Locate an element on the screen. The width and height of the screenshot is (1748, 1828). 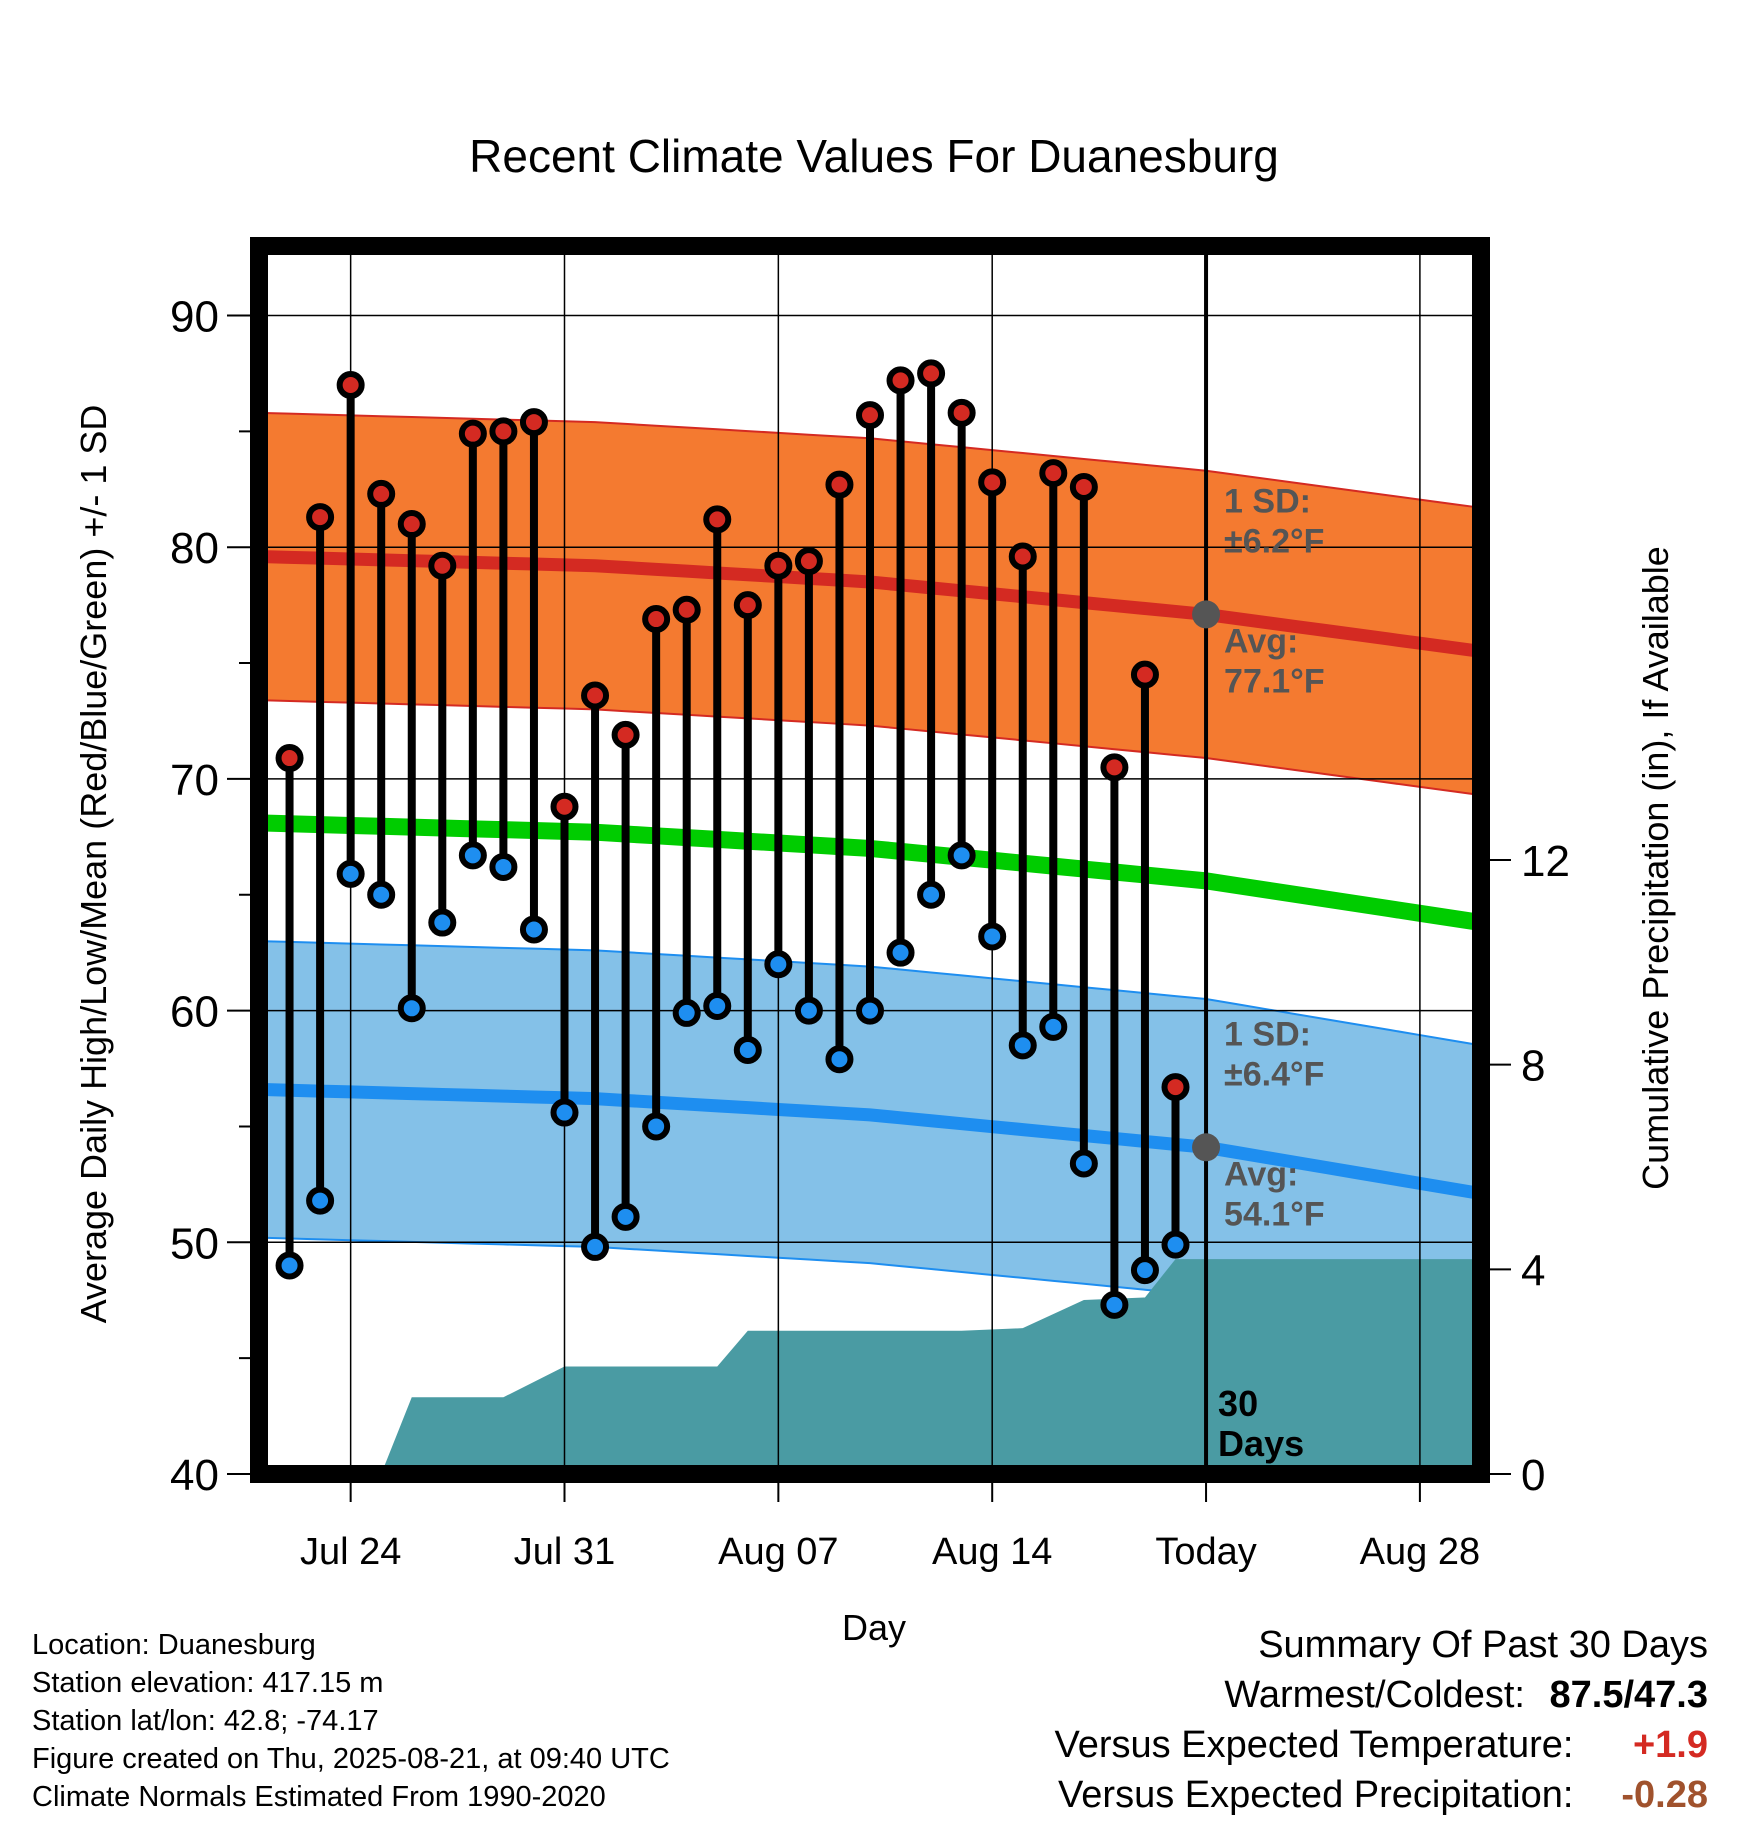
summary-precip: Versus Expected Precipitation: -0.28 is located at coordinates (1381, 1795).